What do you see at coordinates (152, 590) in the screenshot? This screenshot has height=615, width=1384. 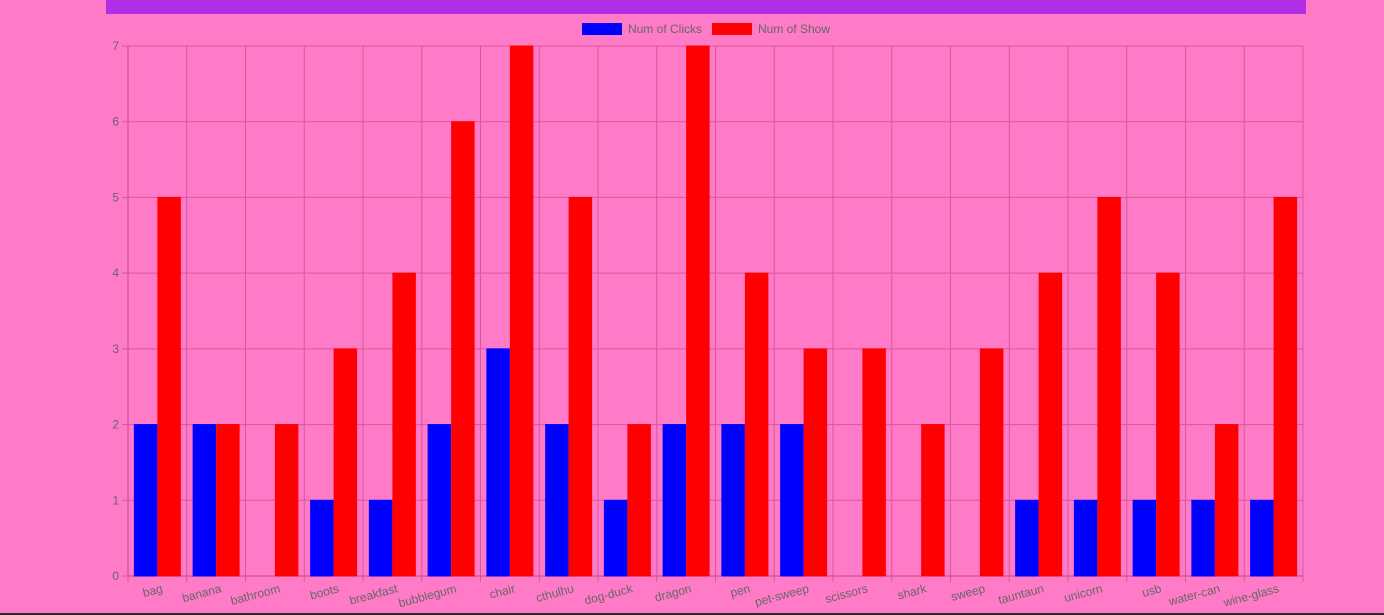 I see `x-tick-label: bag` at bounding box center [152, 590].